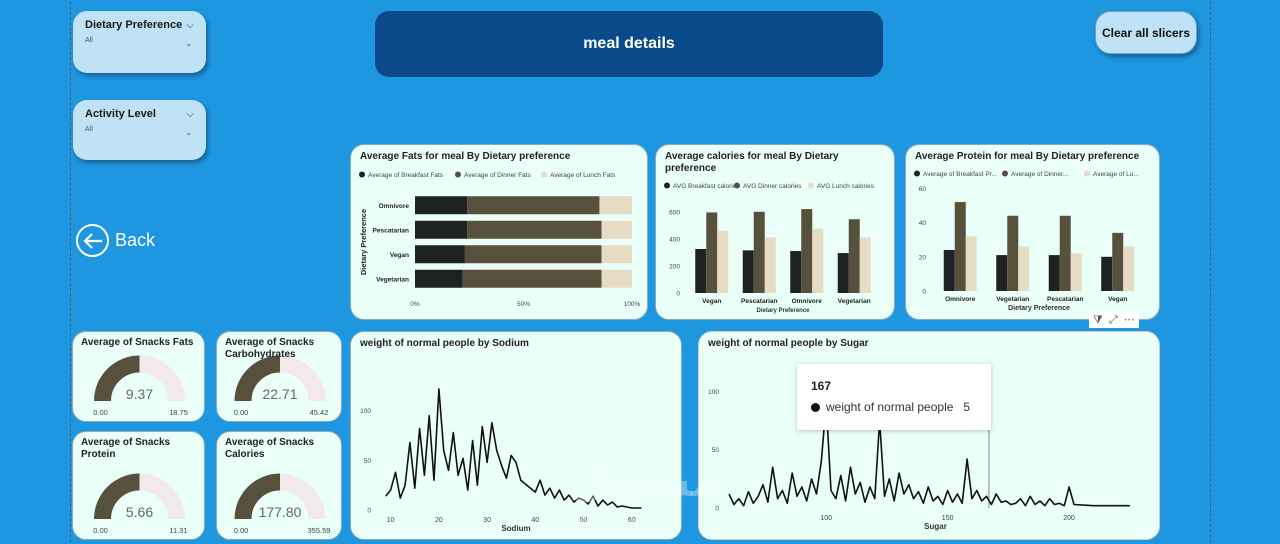 The image size is (1280, 544). I want to click on gauge-title-2: Calories, so click(245, 454).